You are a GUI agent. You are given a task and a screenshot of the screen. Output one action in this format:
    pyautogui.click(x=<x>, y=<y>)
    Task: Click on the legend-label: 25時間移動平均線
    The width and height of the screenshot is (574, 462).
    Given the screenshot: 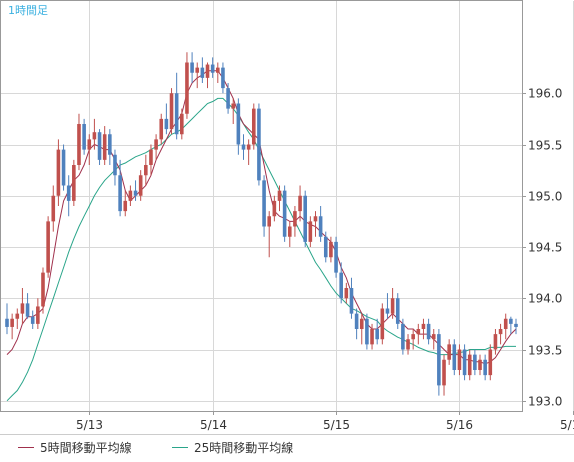 What is the action you would take?
    pyautogui.click(x=243, y=447)
    